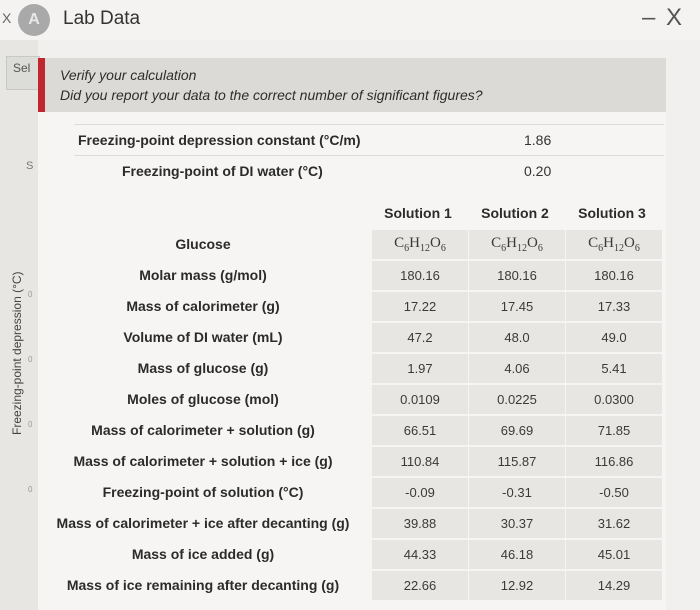  Describe the element at coordinates (614, 399) in the screenshot. I see `table-cell: 0.0300` at that location.